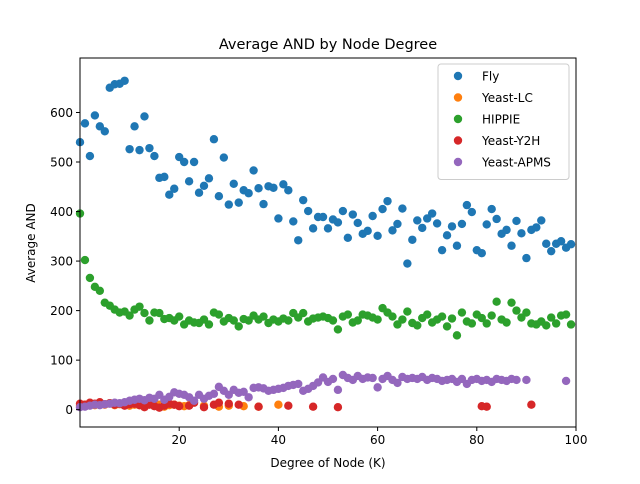 Image resolution: width=640 pixels, height=484 pixels. Describe the element at coordinates (31, 243) in the screenshot. I see `y-axis-label: Average AND` at that location.